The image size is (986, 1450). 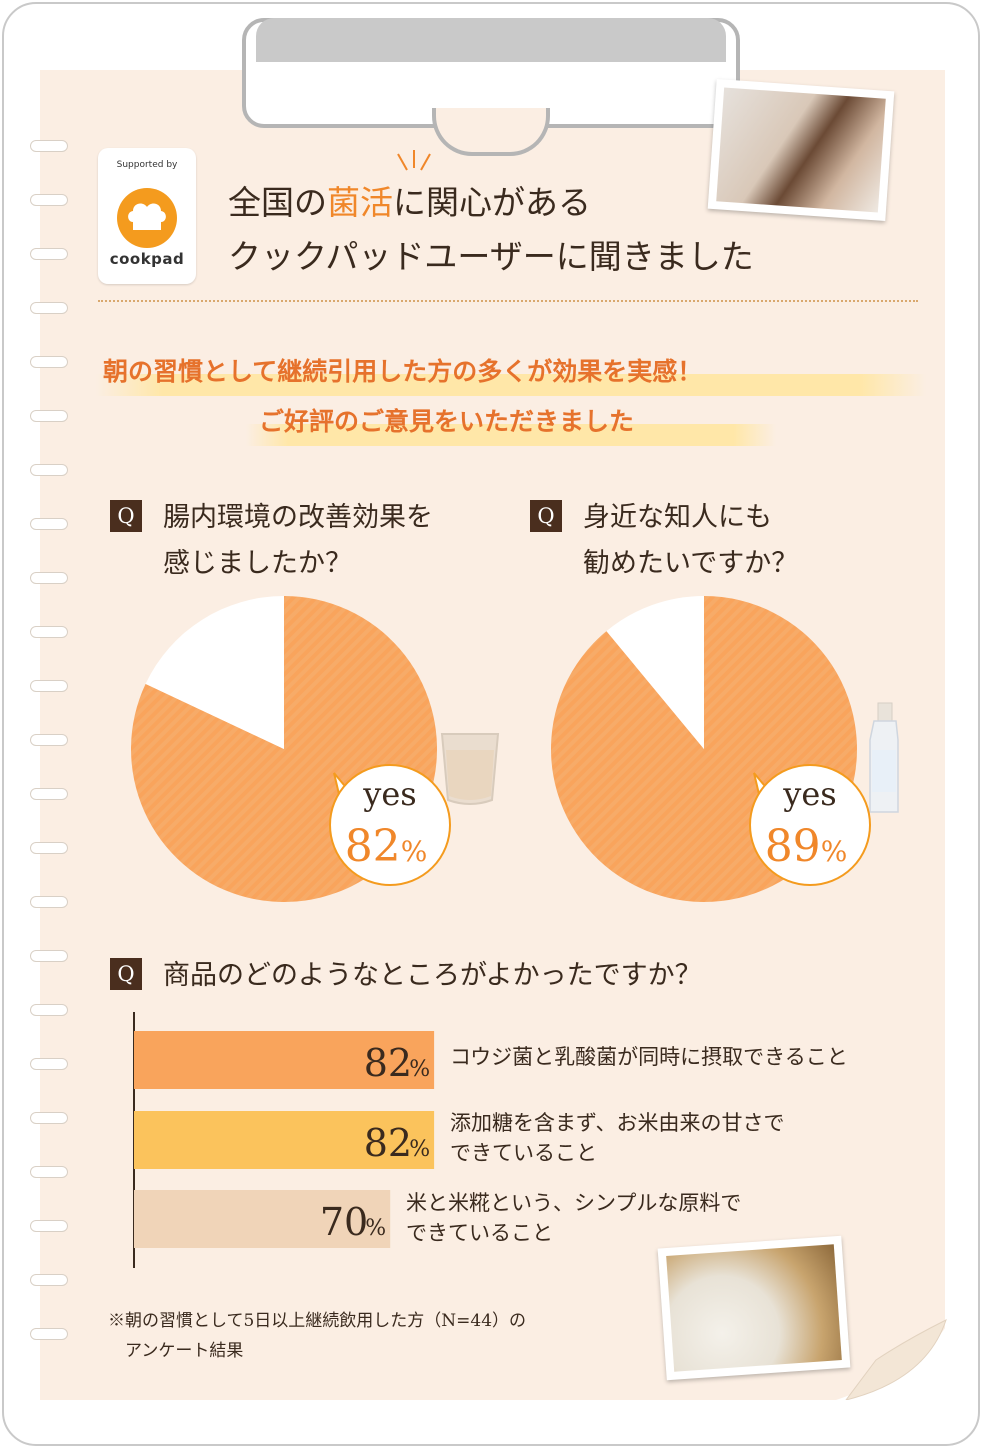 I want to click on question-2-line-1: 身近な知人にも, so click(x=677, y=517).